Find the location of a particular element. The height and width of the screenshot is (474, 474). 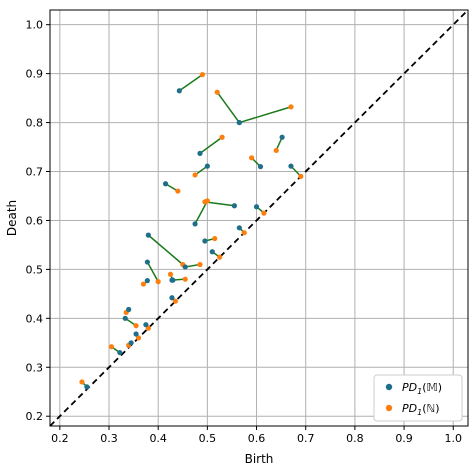

y-axis-label: Death is located at coordinates (12, 218).